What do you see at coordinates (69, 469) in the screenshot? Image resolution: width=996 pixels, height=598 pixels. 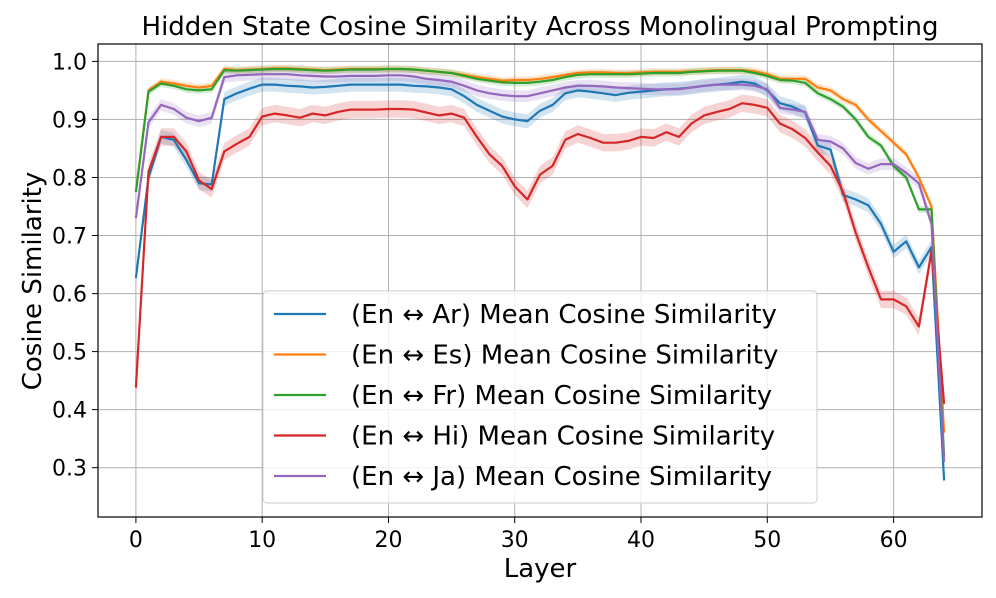 I see `y-tick-label: 0.3` at bounding box center [69, 469].